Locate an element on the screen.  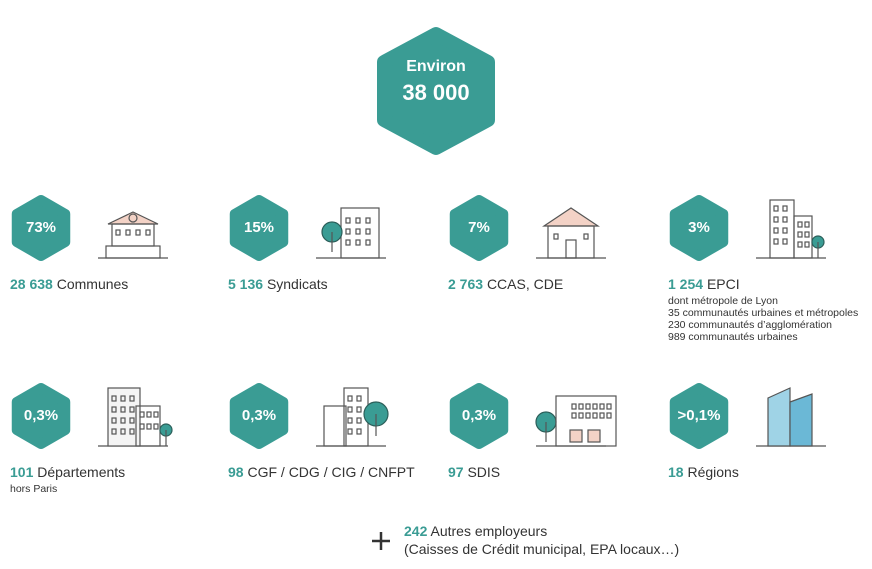
percent: 3% is located at coordinates (699, 227).